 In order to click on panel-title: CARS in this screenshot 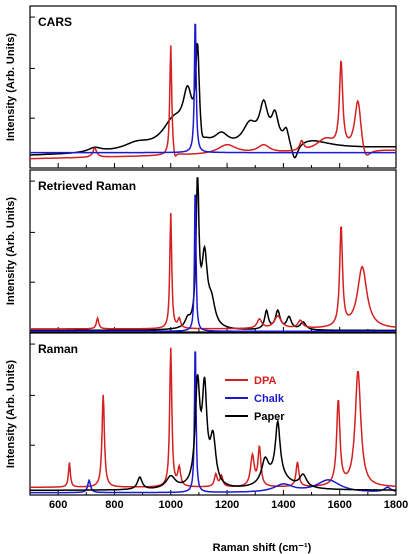, I will do `click(55, 22)`.